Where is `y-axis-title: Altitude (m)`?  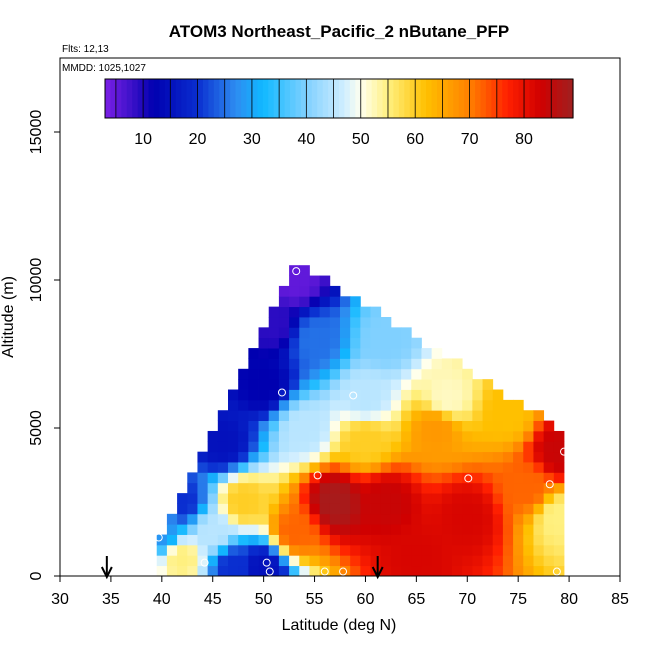 y-axis-title: Altitude (m) is located at coordinates (8, 317).